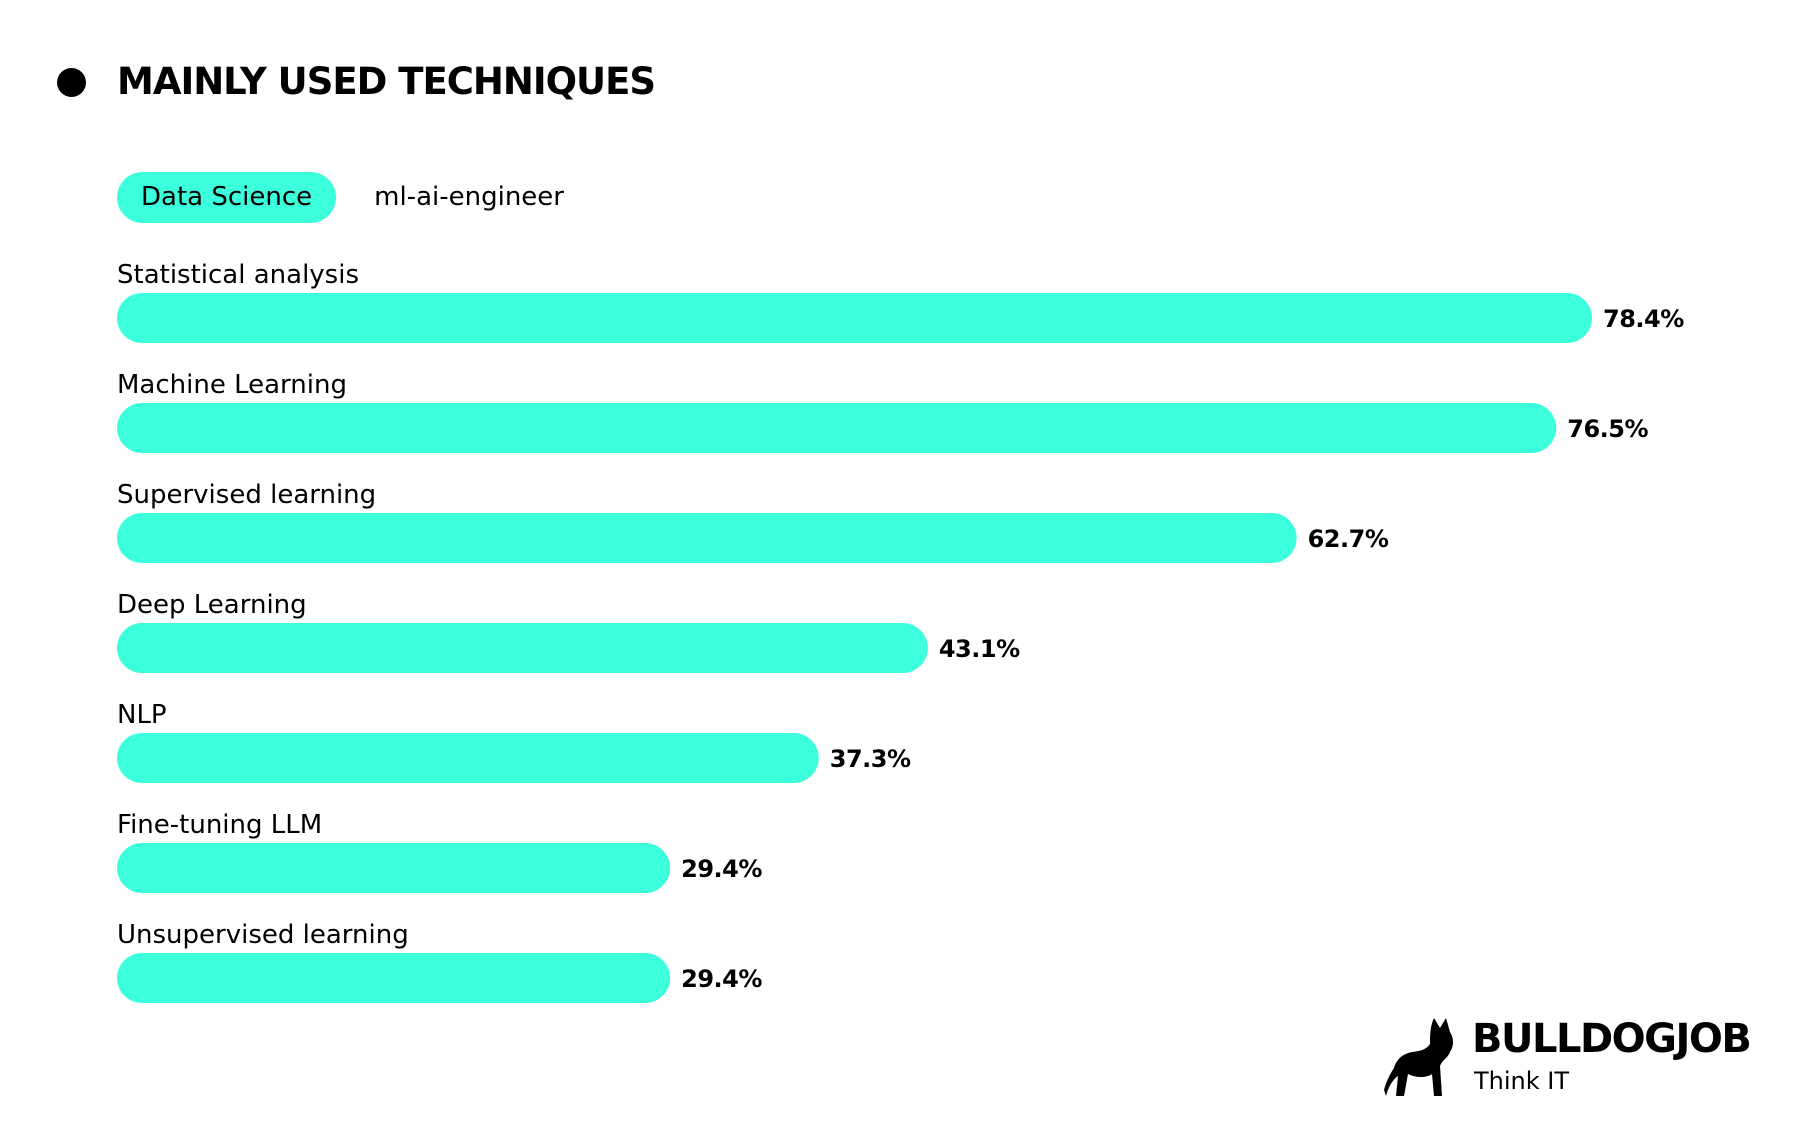  What do you see at coordinates (227, 197) in the screenshot?
I see `tab-data-science: Data Science` at bounding box center [227, 197].